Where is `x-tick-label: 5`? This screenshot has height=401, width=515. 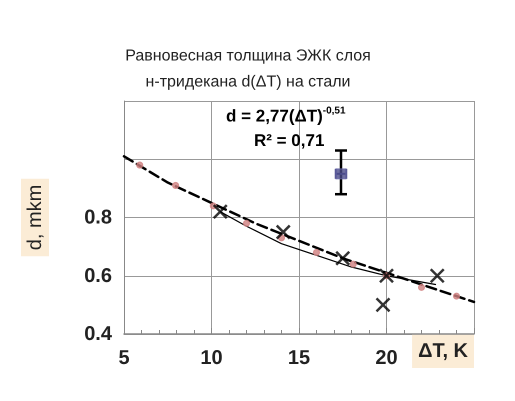 x-tick-label: 5 is located at coordinates (124, 358).